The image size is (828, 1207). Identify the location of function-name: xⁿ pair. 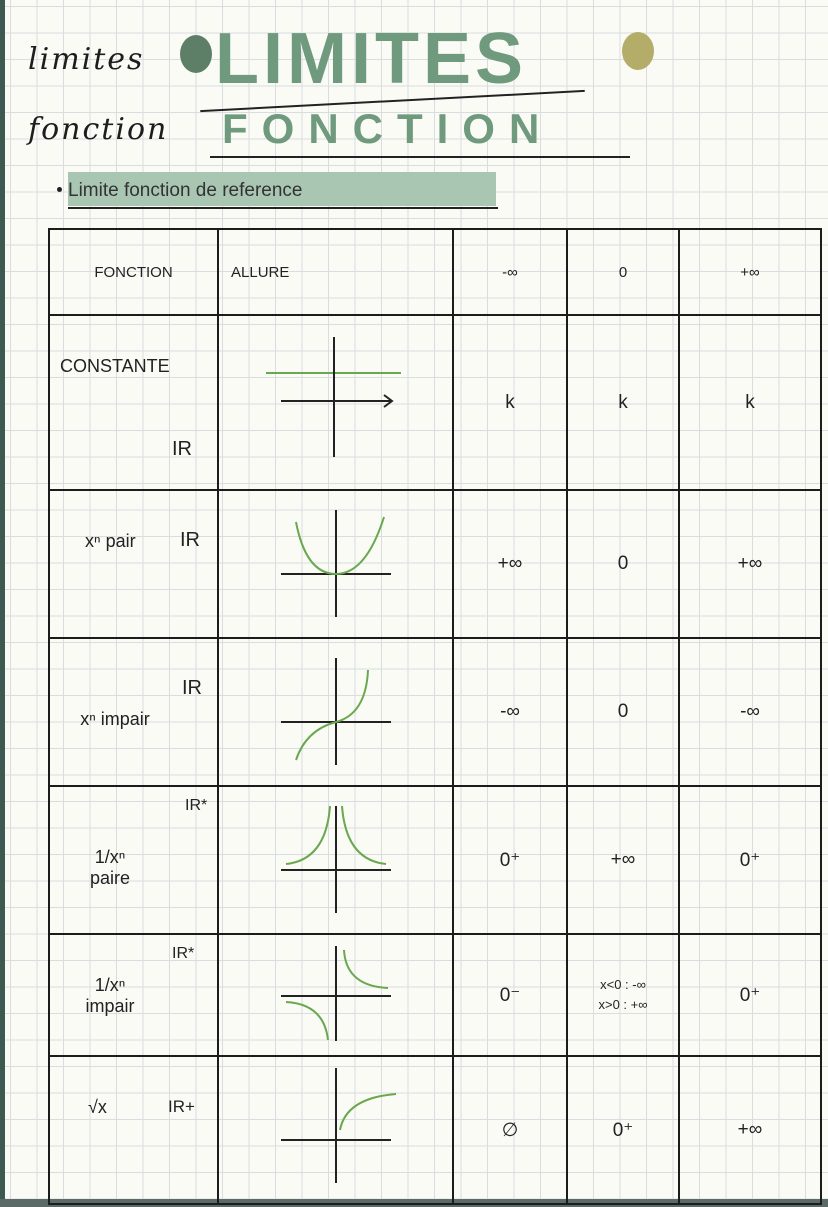
(110, 541).